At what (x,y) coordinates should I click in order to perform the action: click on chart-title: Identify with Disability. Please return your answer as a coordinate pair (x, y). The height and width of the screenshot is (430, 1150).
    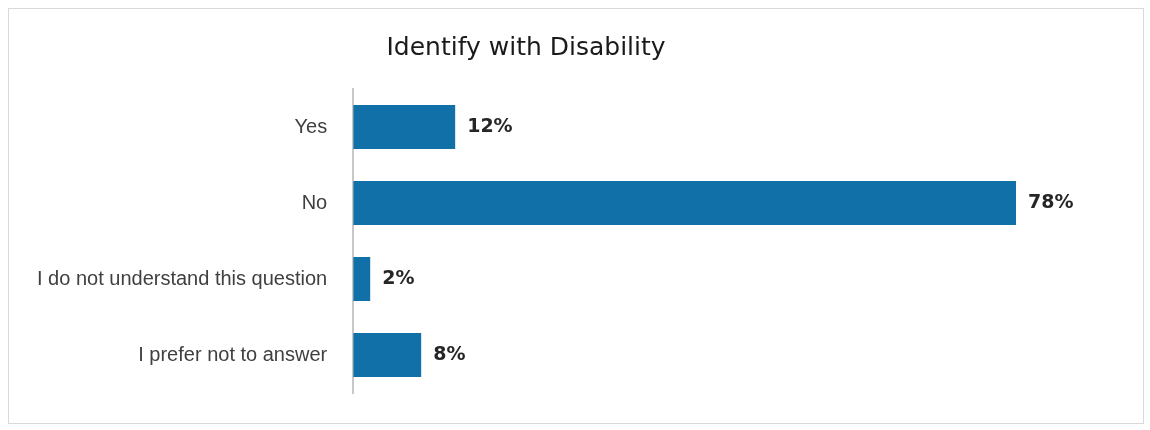
    Looking at the image, I should click on (526, 46).